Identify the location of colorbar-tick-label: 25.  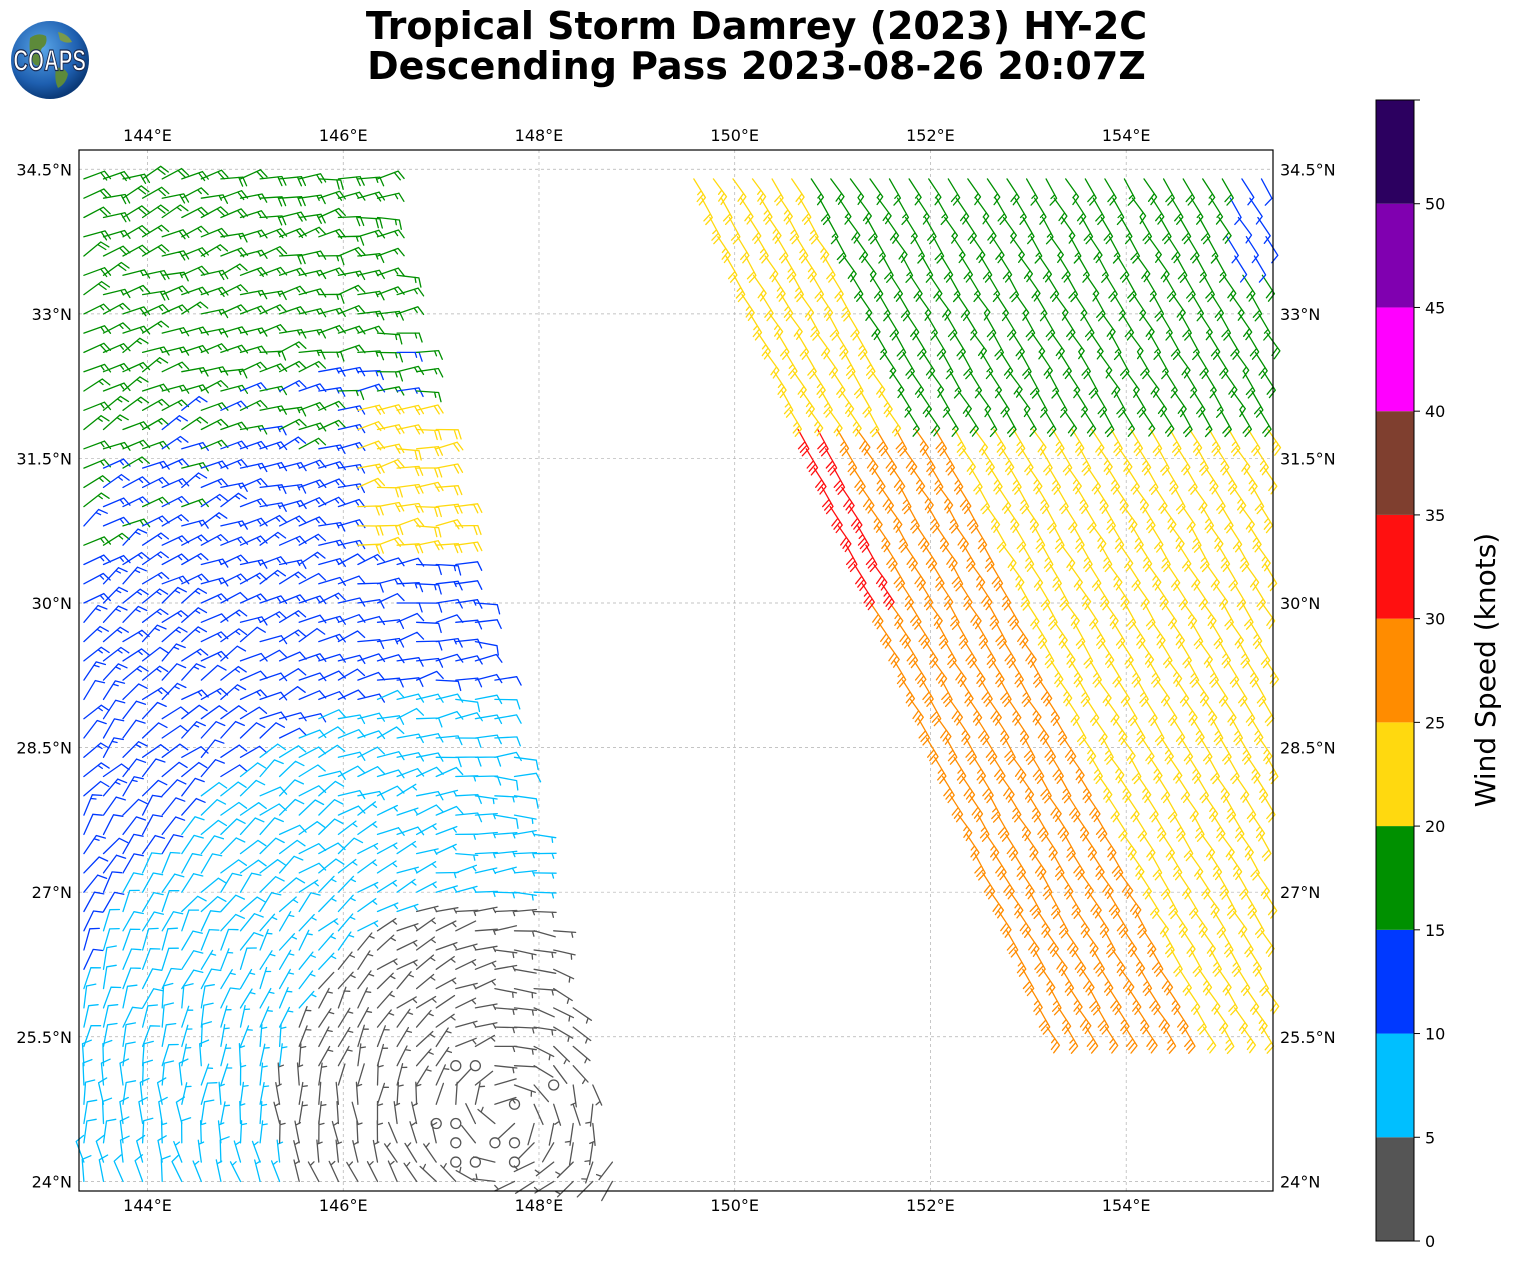
(1435, 722).